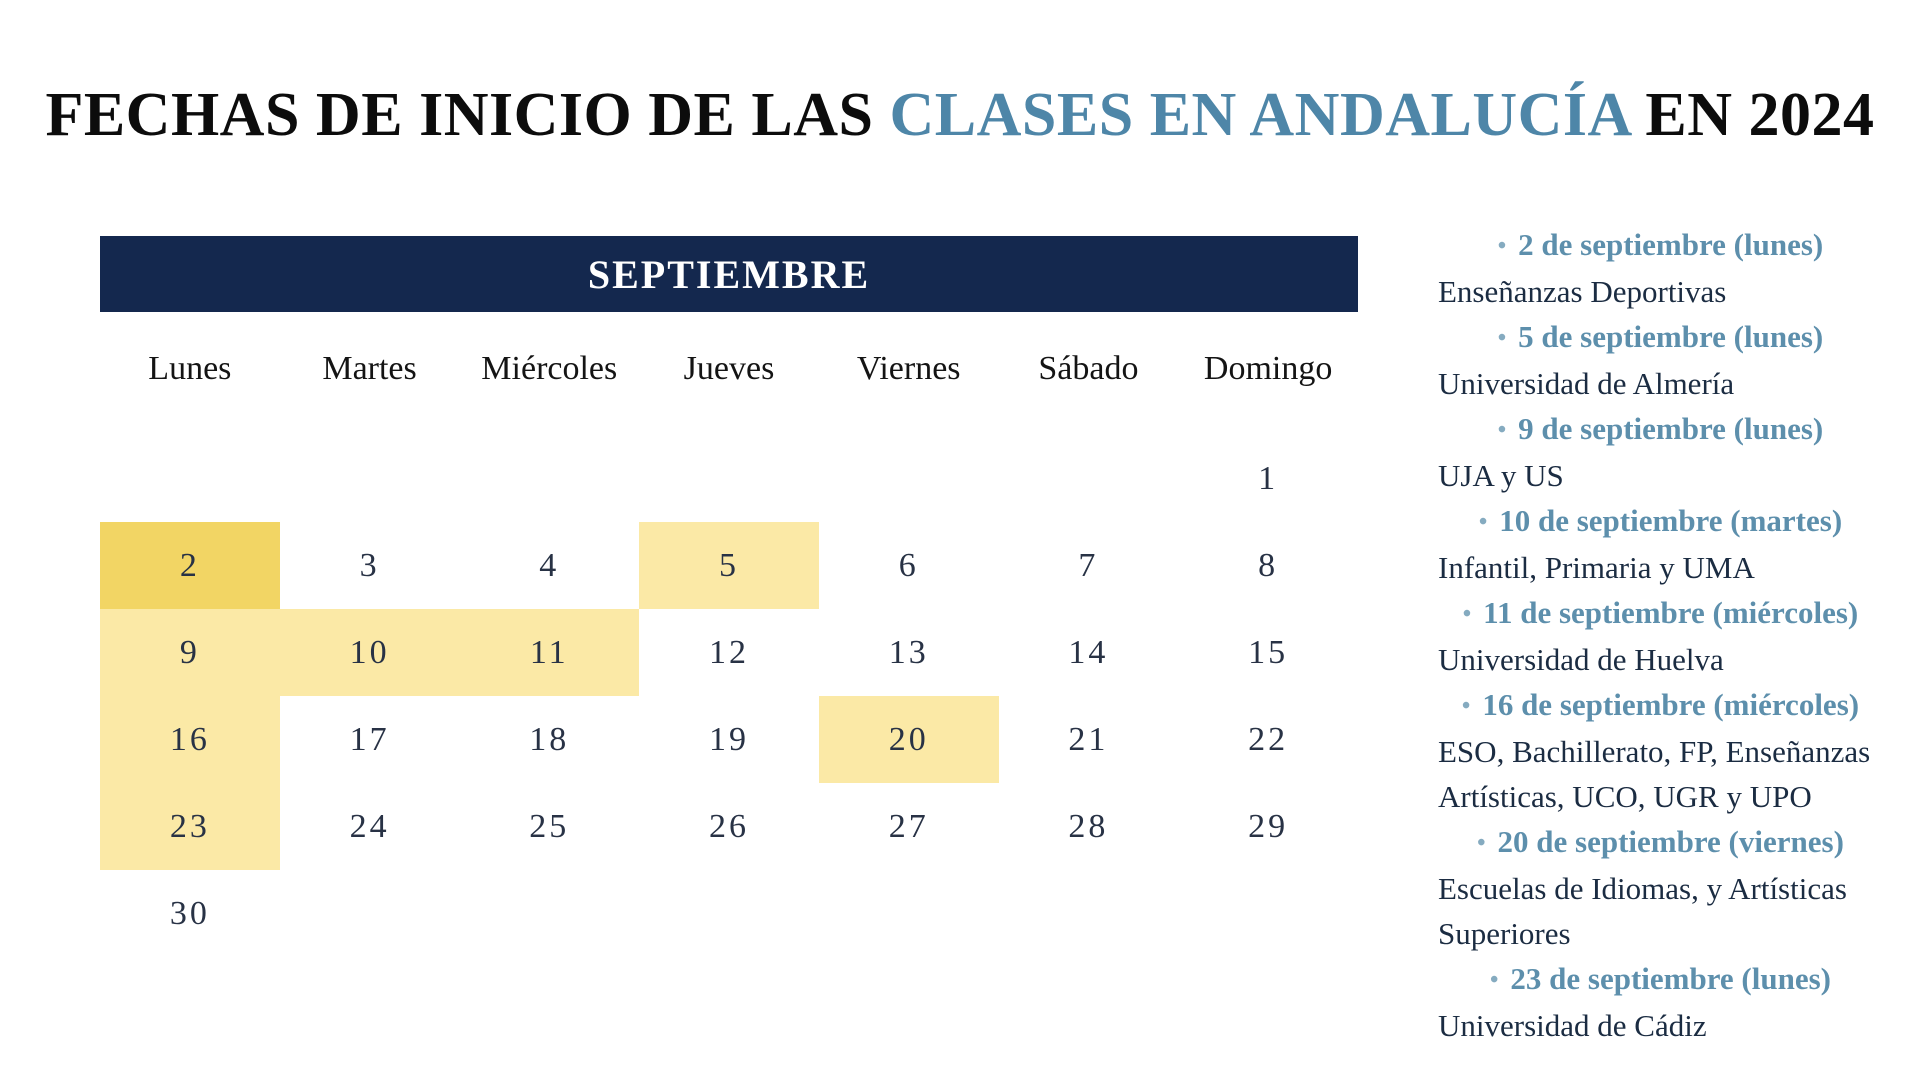 The width and height of the screenshot is (1920, 1080). Describe the element at coordinates (549, 565) in the screenshot. I see `day-cell-4: 4` at that location.